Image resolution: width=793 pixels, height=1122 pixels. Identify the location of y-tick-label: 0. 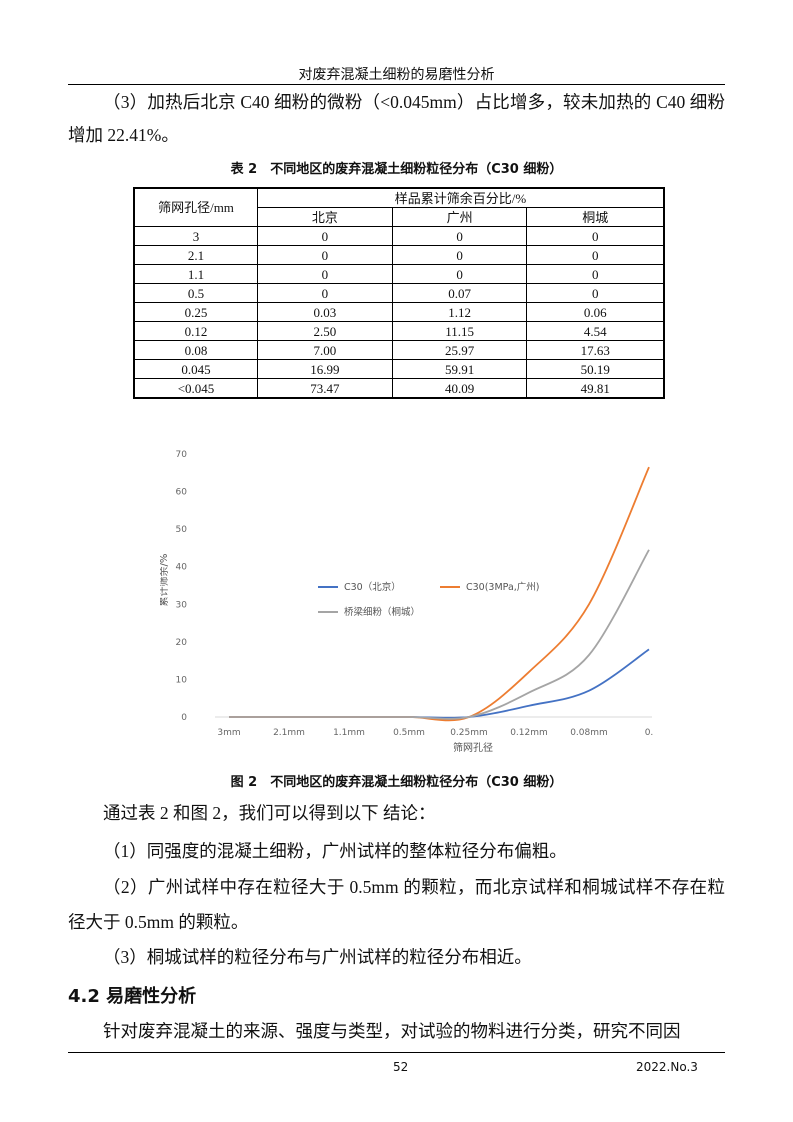
(184, 718).